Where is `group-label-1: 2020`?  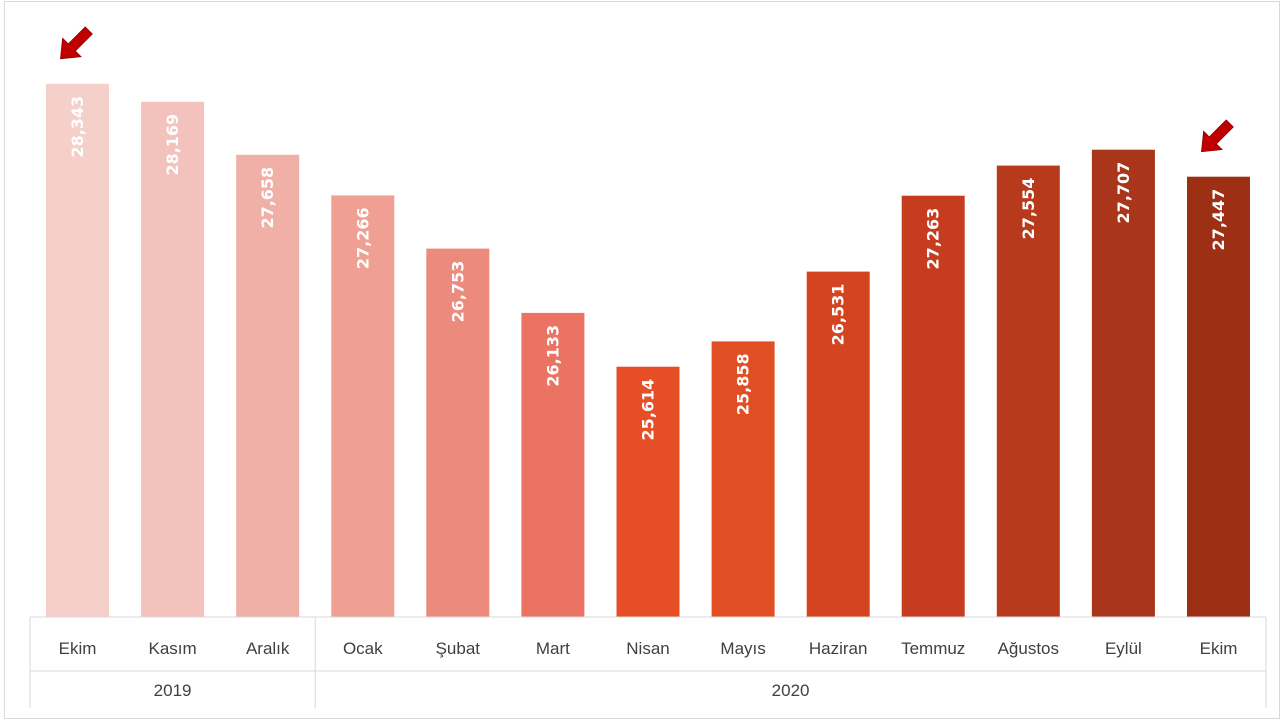
group-label-1: 2020 is located at coordinates (791, 690).